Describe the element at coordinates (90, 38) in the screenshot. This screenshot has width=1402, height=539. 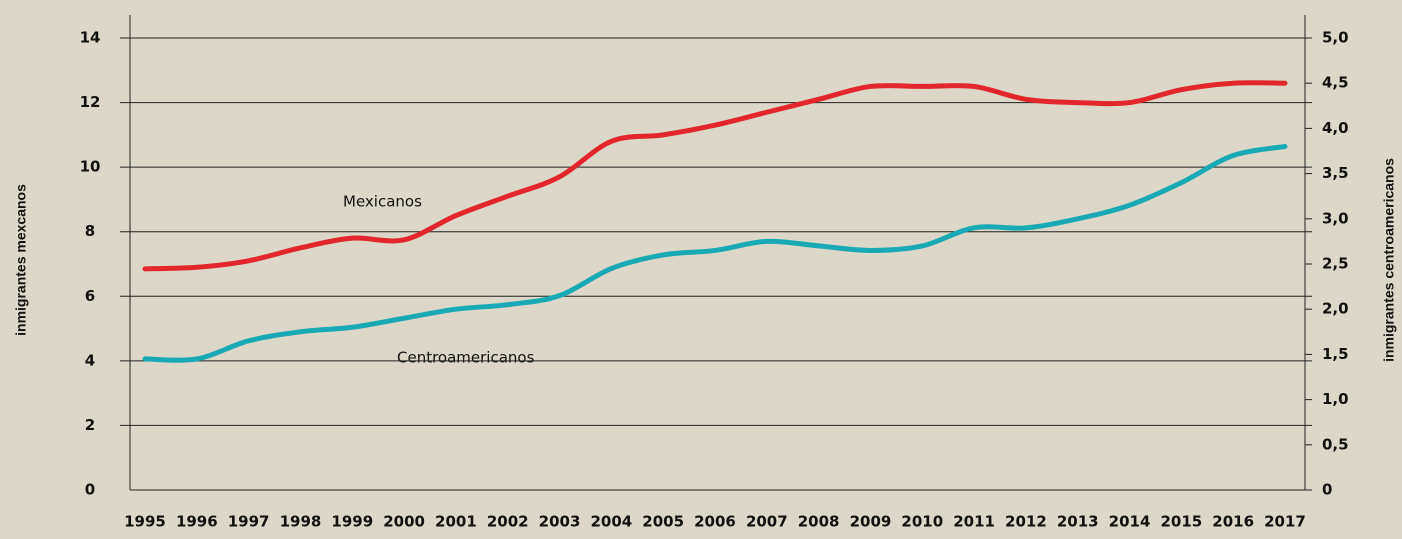
I see `y-tick-label: 14` at that location.